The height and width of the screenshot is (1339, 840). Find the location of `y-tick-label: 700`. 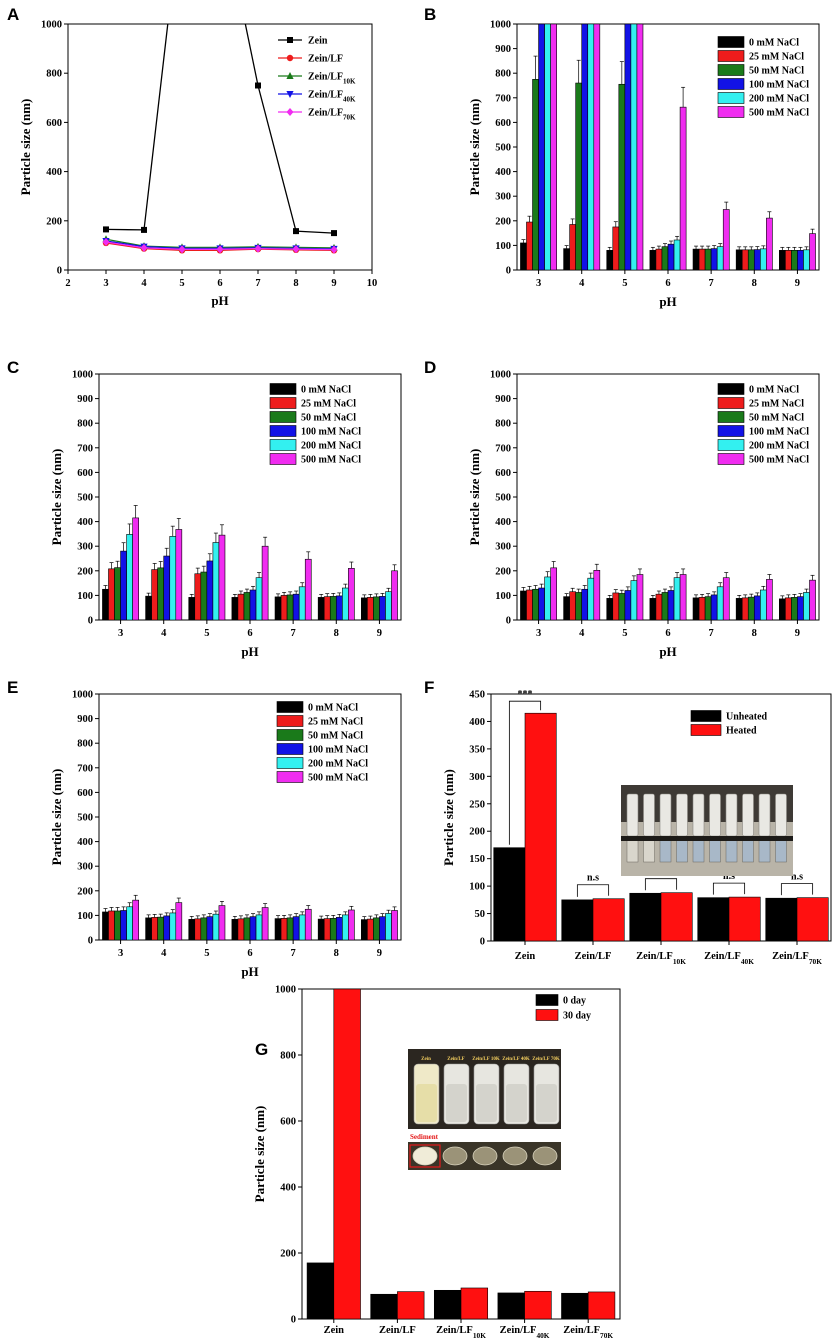

y-tick-label: 700 is located at coordinates (503, 98).